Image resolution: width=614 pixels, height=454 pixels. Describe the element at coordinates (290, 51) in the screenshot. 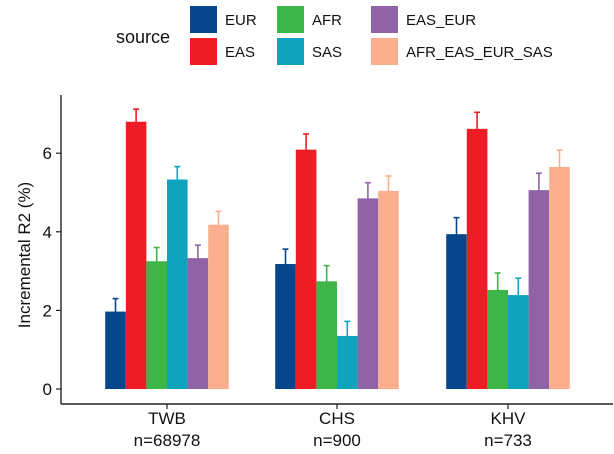

I see `legend-key-sas` at that location.